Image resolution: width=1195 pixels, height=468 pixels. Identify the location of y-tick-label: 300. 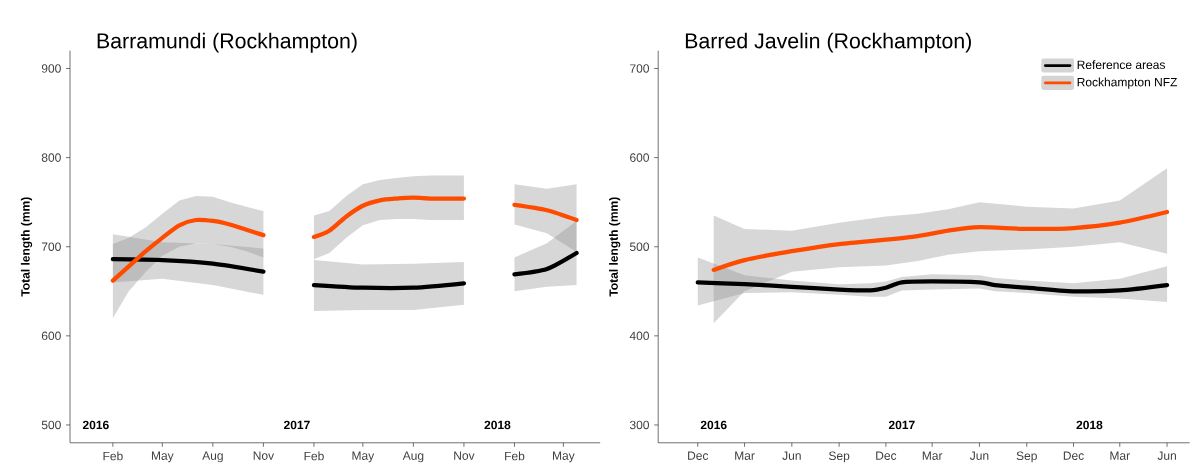
(639, 425).